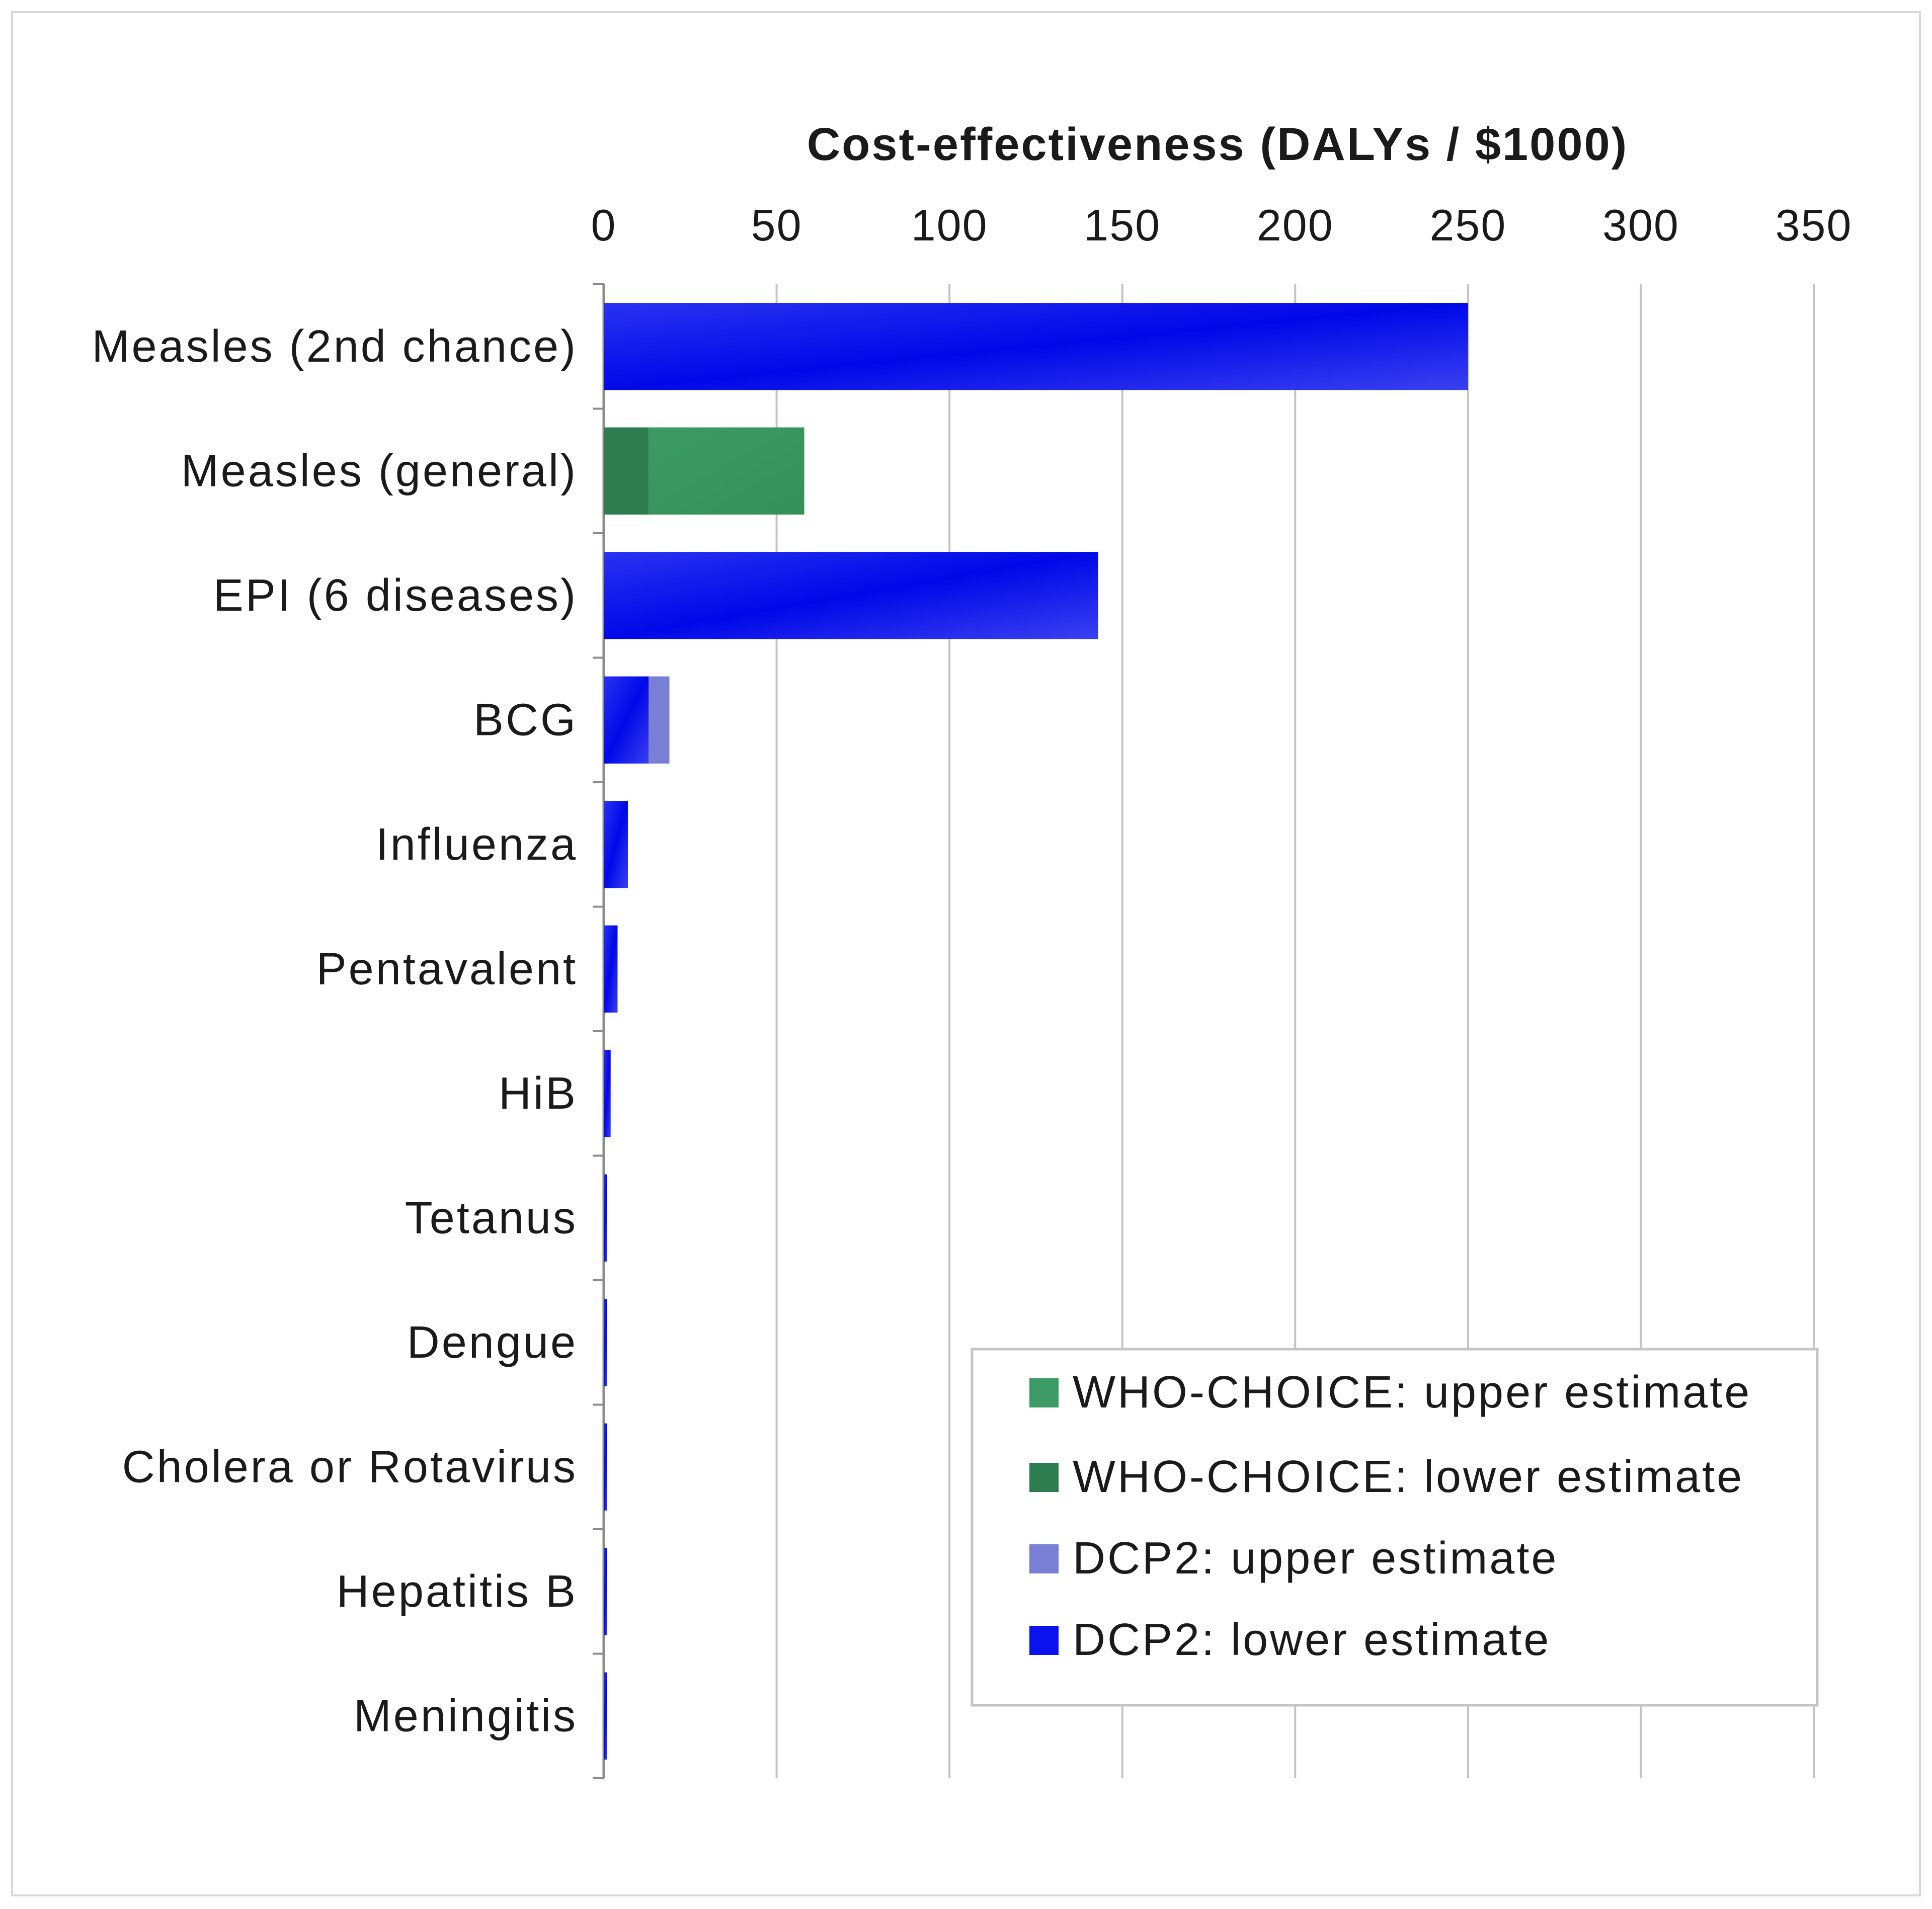  I want to click on x-tick-label-50: 50, so click(776, 225).